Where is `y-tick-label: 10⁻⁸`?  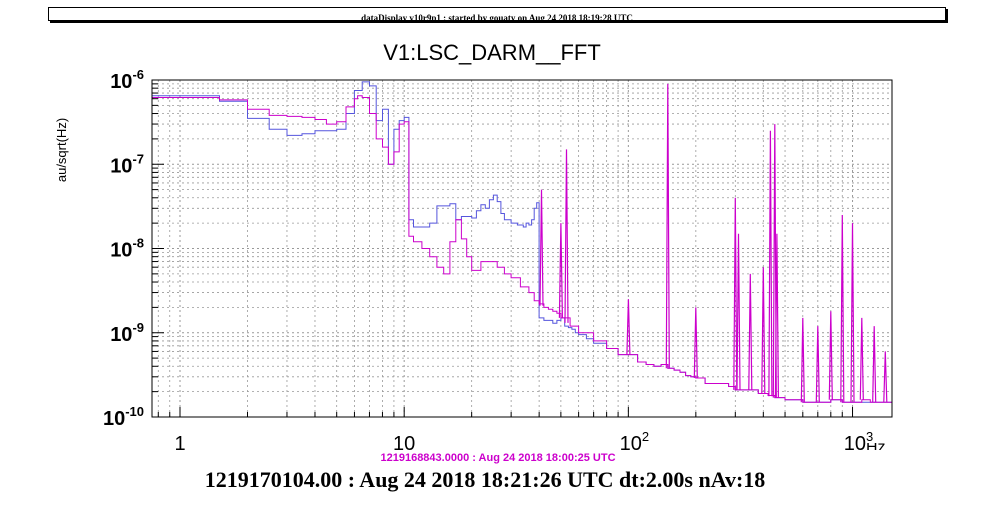
y-tick-label: 10⁻⁸ is located at coordinates (127, 249).